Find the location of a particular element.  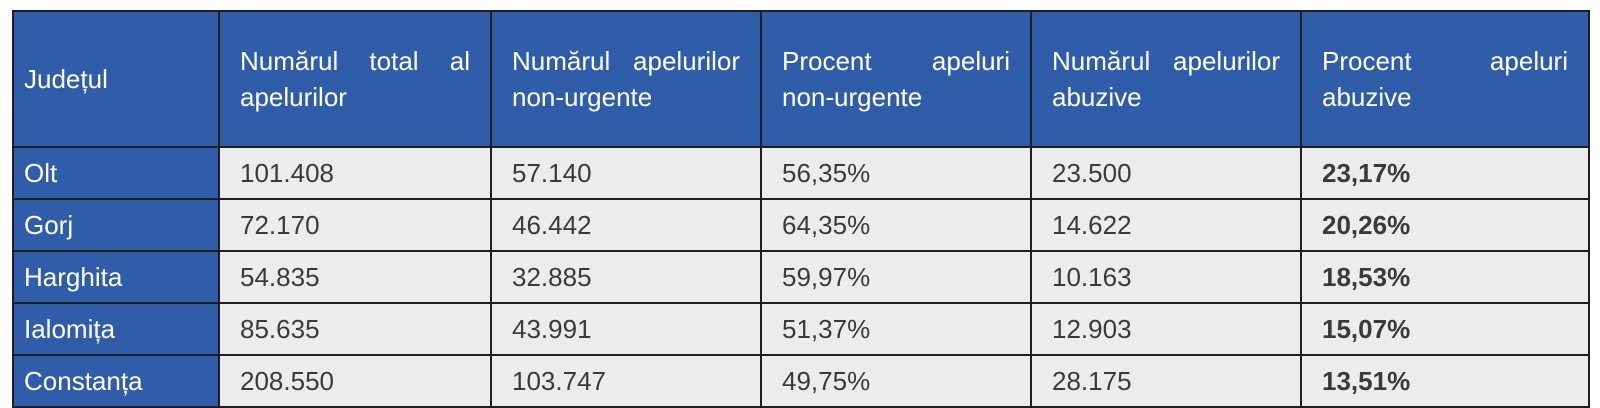

header-cell: Procent apeluri non-urgente is located at coordinates (896, 79).